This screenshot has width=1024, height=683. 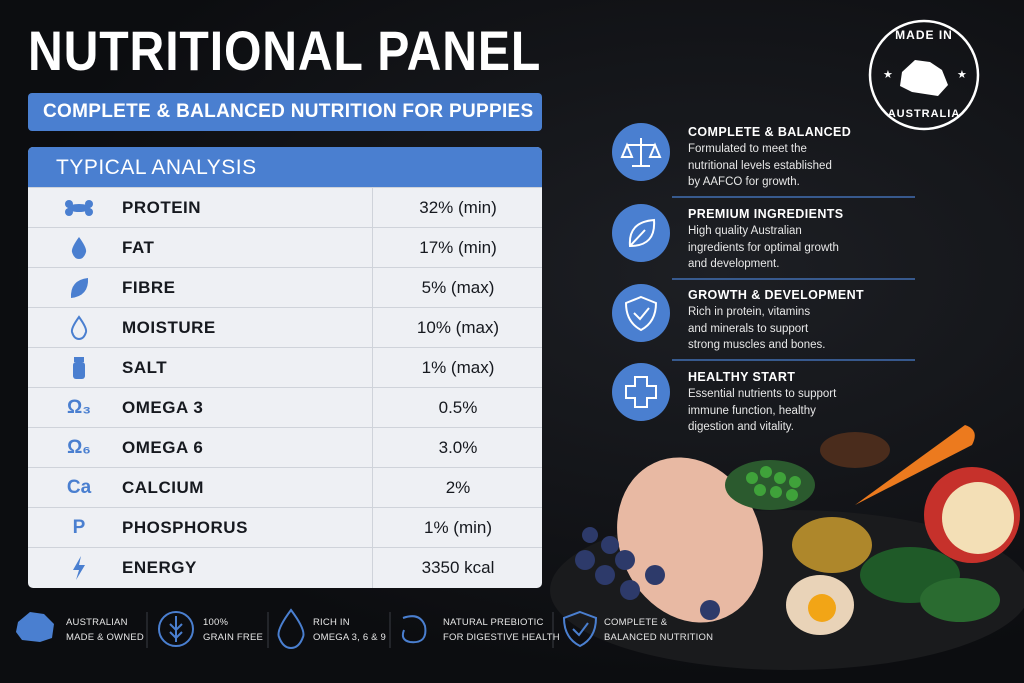 What do you see at coordinates (457, 528) in the screenshot?
I see `nutrient-value: 1% (min)` at bounding box center [457, 528].